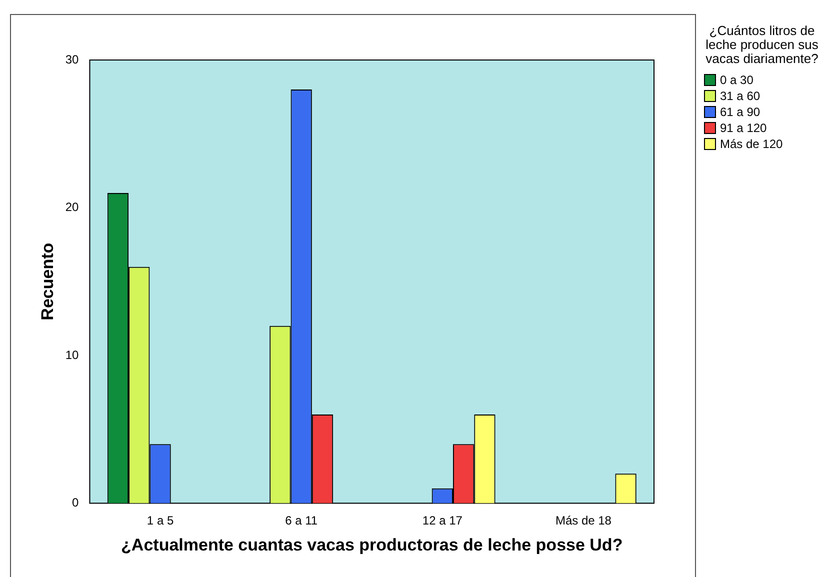 The height and width of the screenshot is (577, 824). What do you see at coordinates (301, 521) in the screenshot?
I see `x-tick-label: 6 a 11` at bounding box center [301, 521].